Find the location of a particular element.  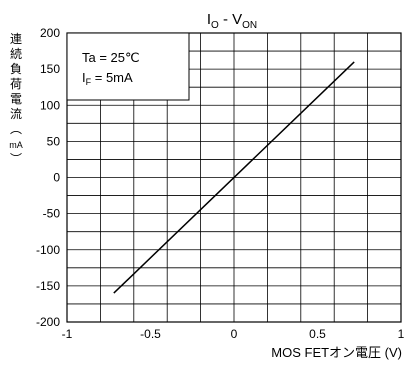

y-tick-label: 150 is located at coordinates (50, 69).